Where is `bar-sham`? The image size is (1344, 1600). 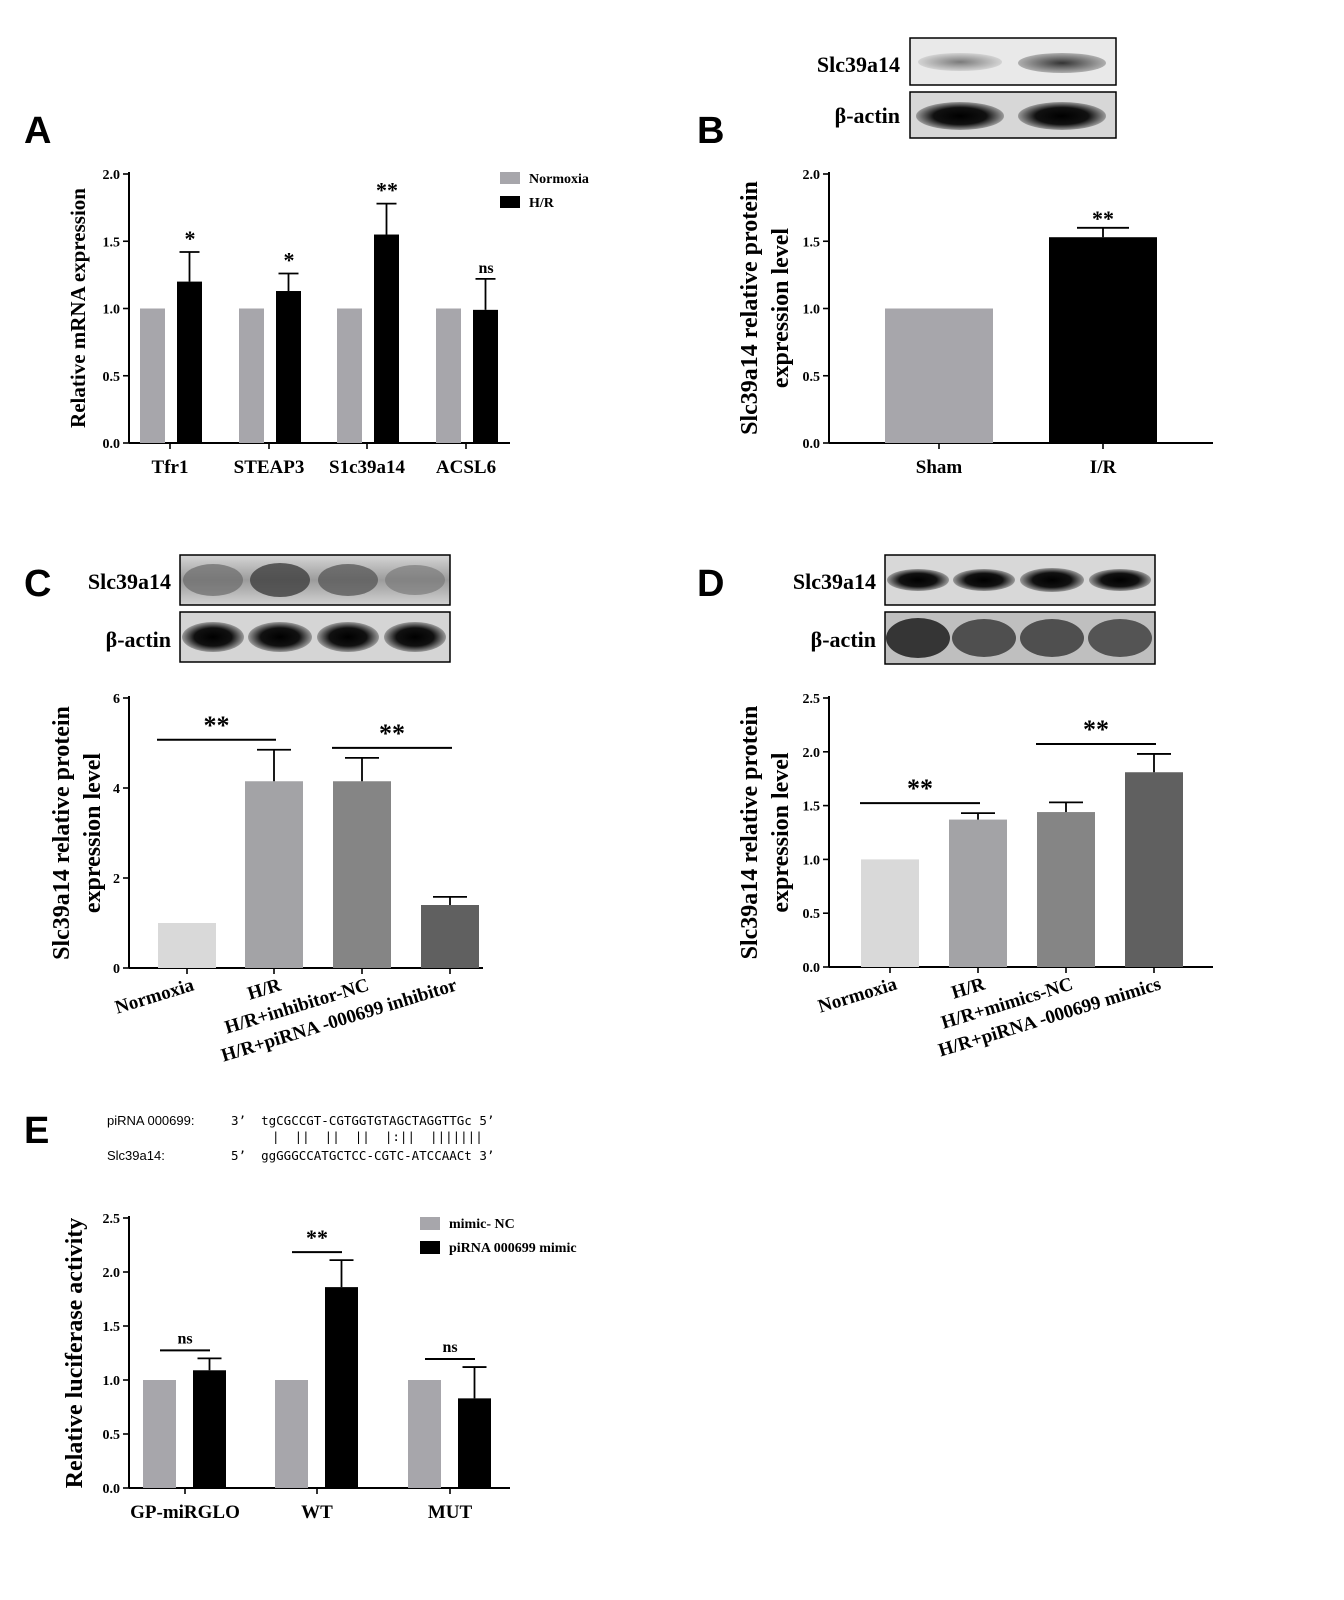
bar-sham is located at coordinates (939, 375).